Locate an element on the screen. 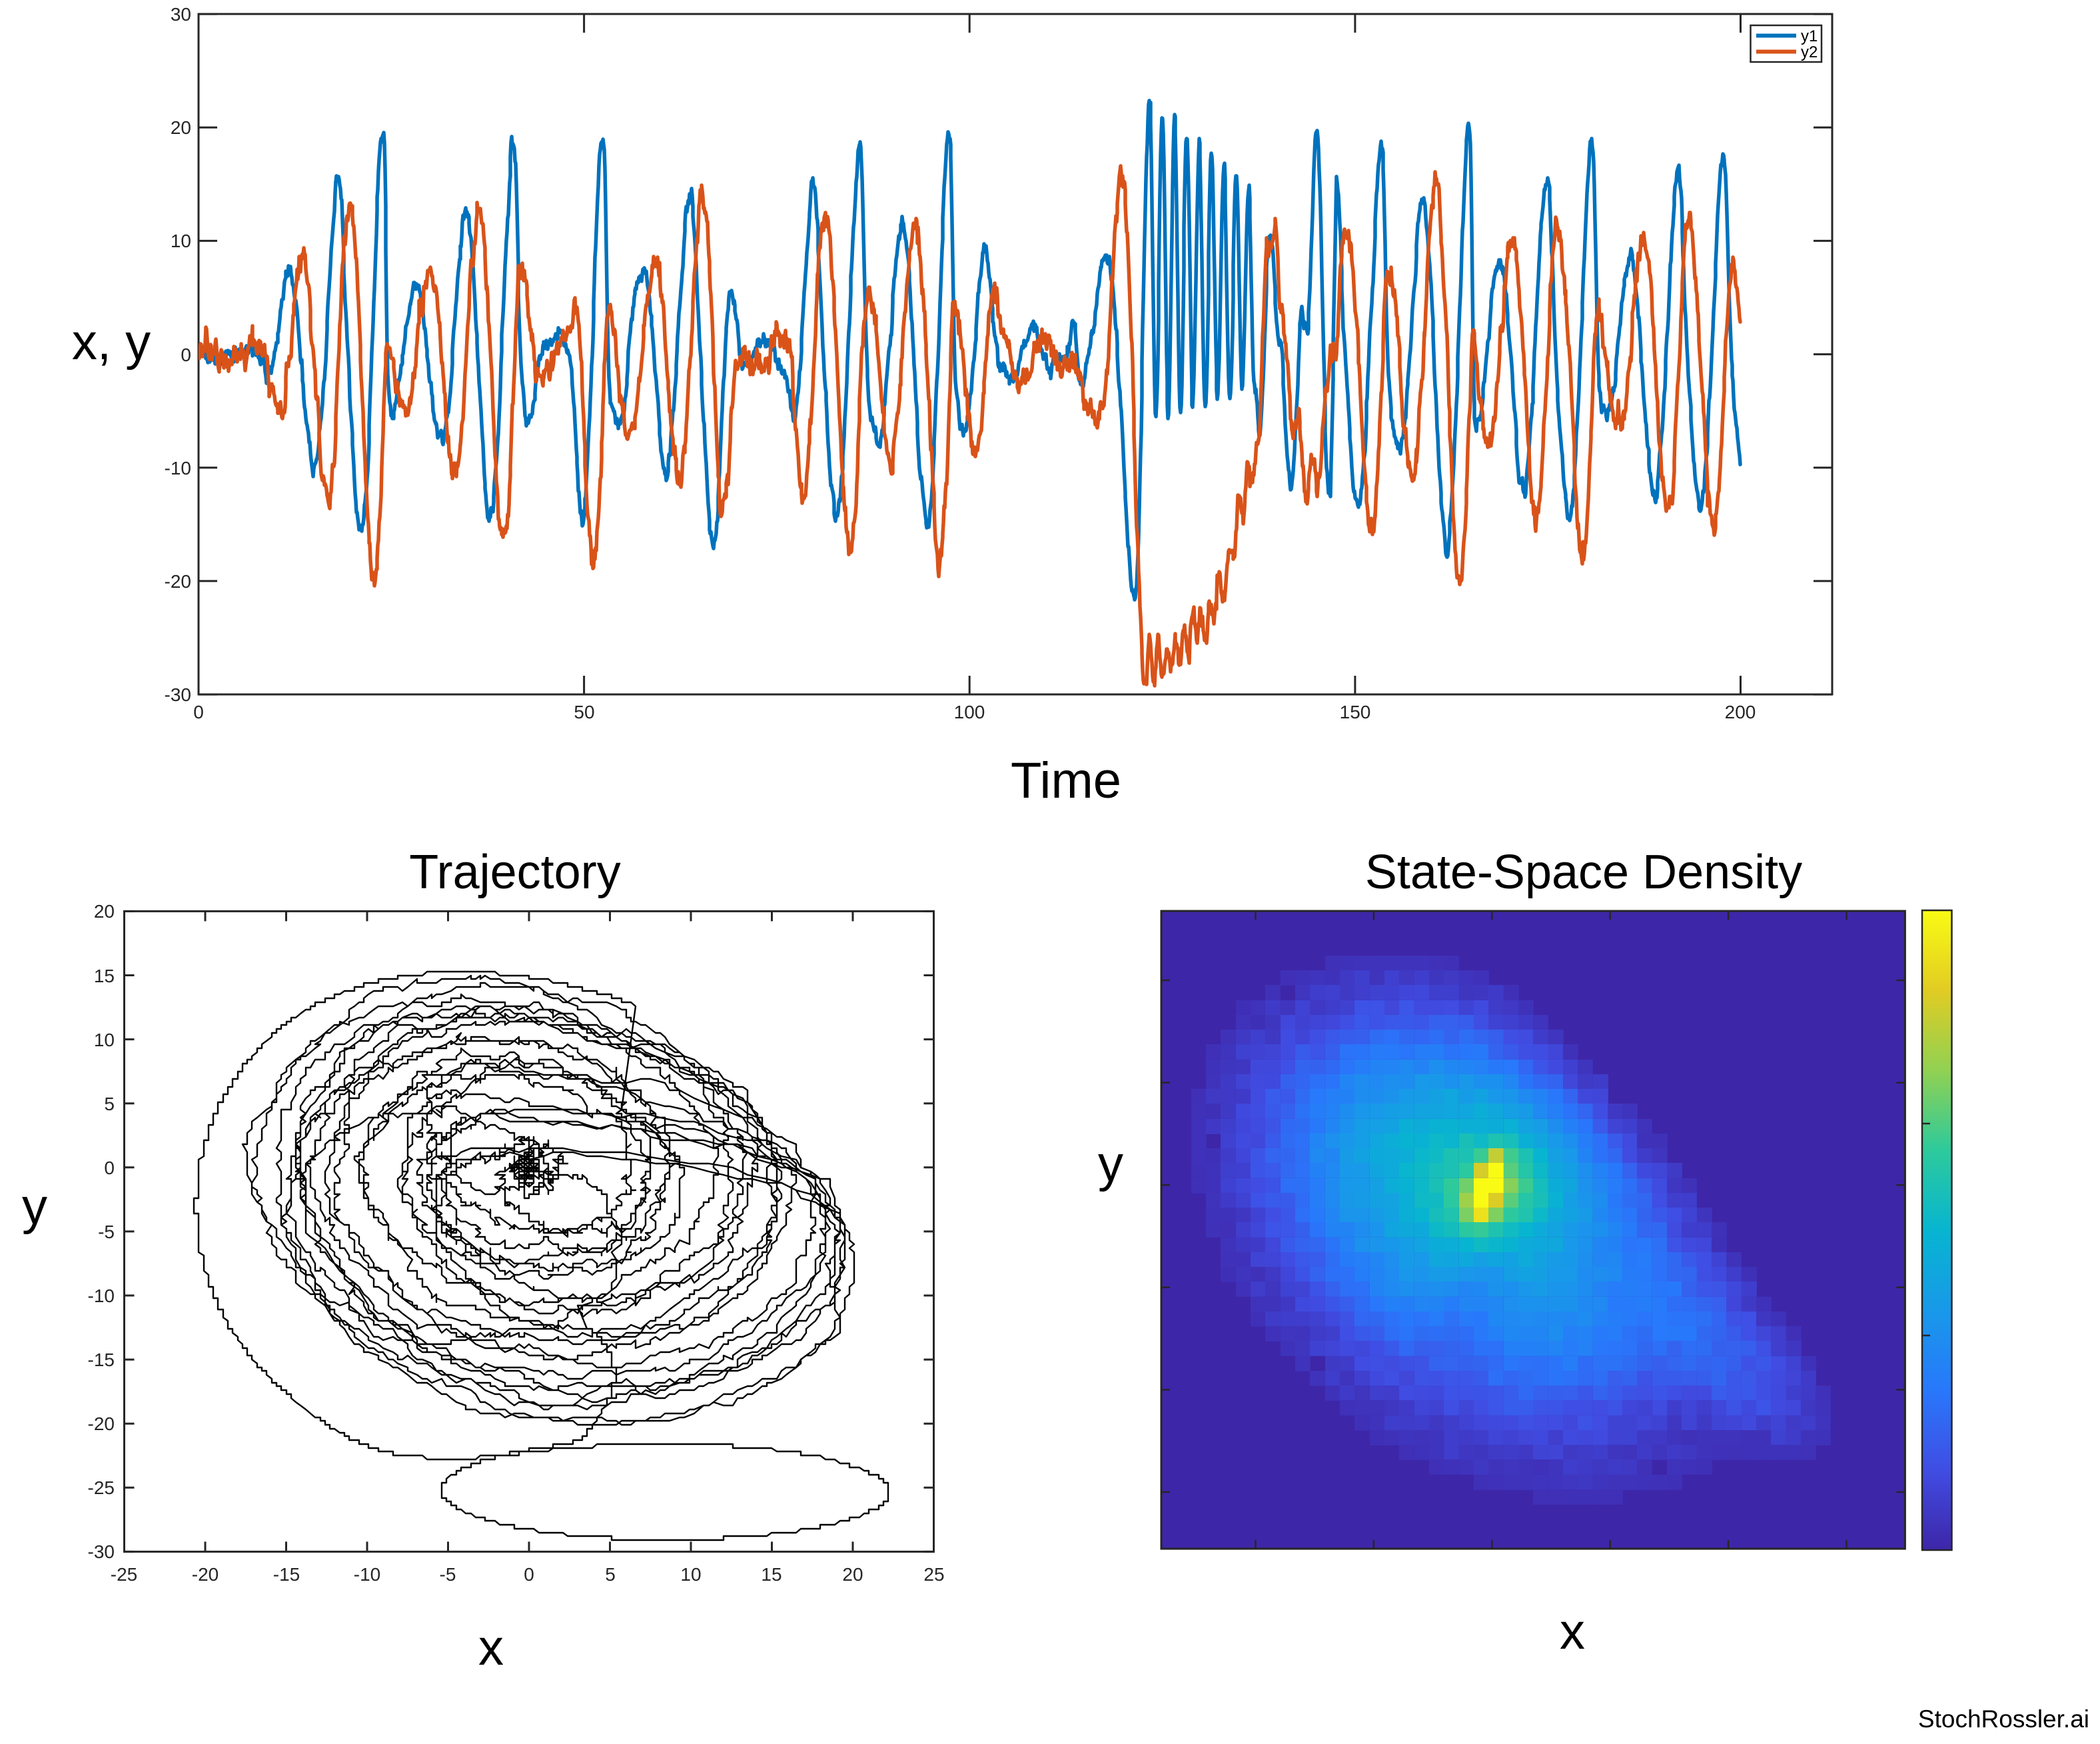  svg-text: x, y is located at coordinates (111, 342).